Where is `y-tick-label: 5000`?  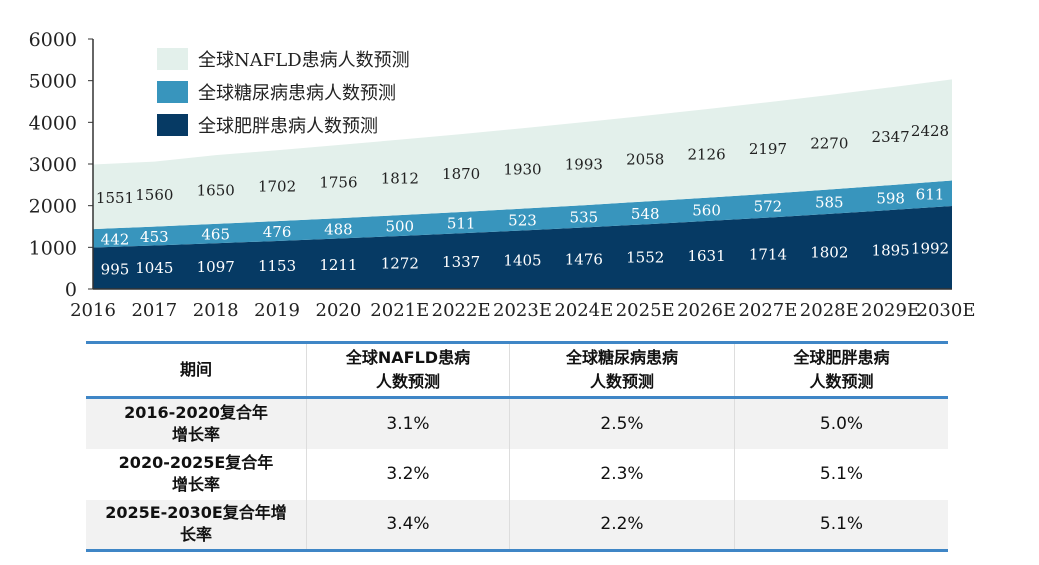
y-tick-label: 5000 is located at coordinates (53, 82).